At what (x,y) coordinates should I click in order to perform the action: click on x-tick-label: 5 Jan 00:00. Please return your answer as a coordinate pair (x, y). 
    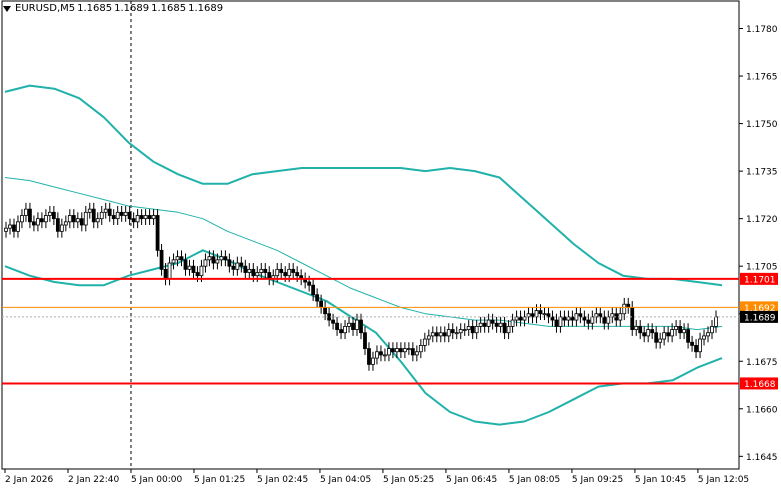
    Looking at the image, I should click on (157, 480).